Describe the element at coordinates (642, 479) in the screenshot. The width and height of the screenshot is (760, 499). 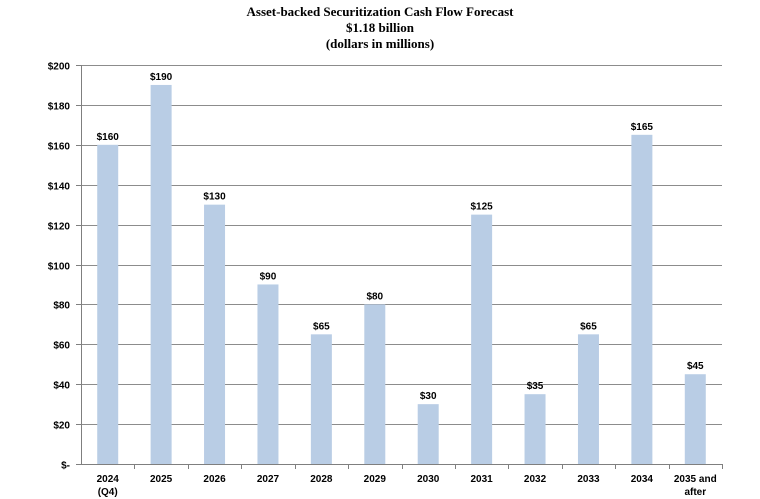
I see `x-tick-label: 2034` at that location.